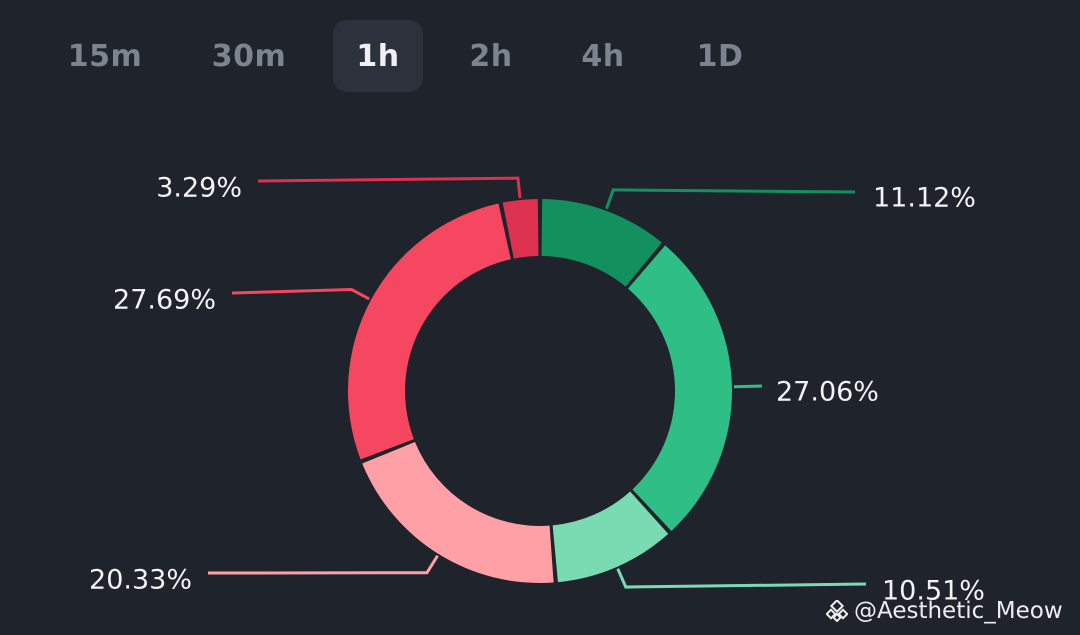  What do you see at coordinates (199, 188) in the screenshot?
I see `slice-label: 3.29%` at bounding box center [199, 188].